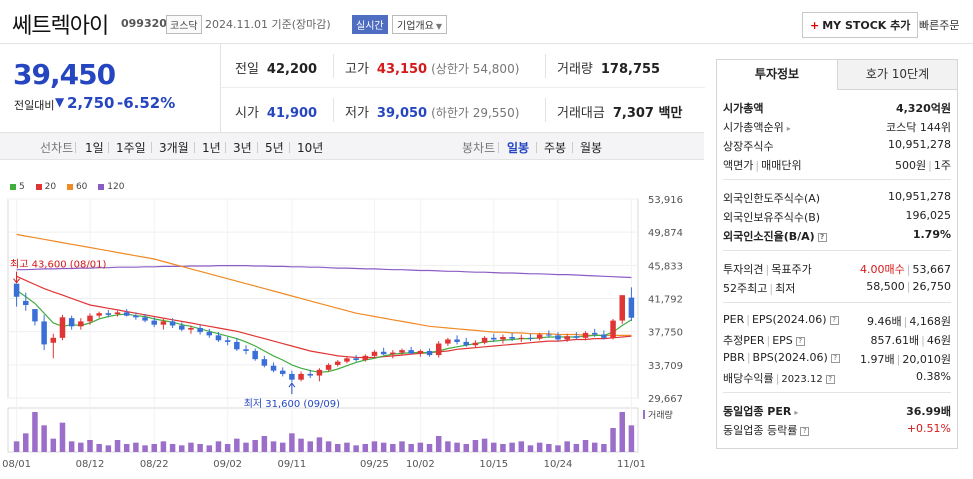  What do you see at coordinates (146, 103) in the screenshot?
I see `price-change-pct: -6.52%` at bounding box center [146, 103].